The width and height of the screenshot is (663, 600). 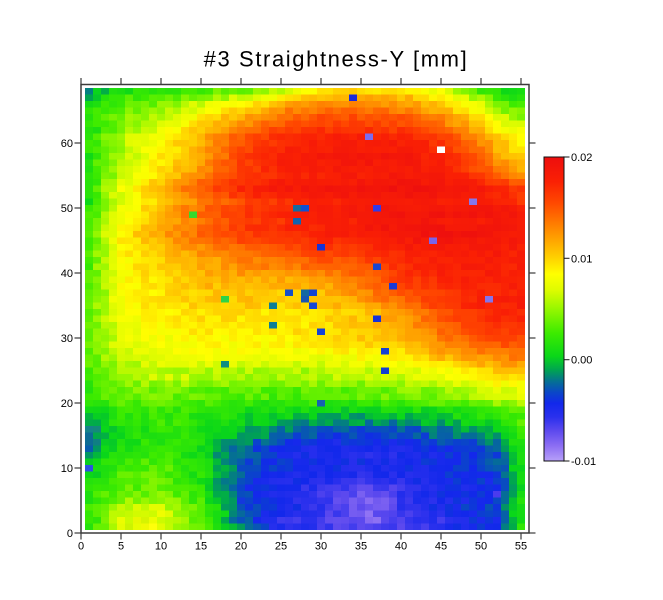 I want to click on svg-text: #3 Straightness-Y [mm], so click(x=336, y=59).